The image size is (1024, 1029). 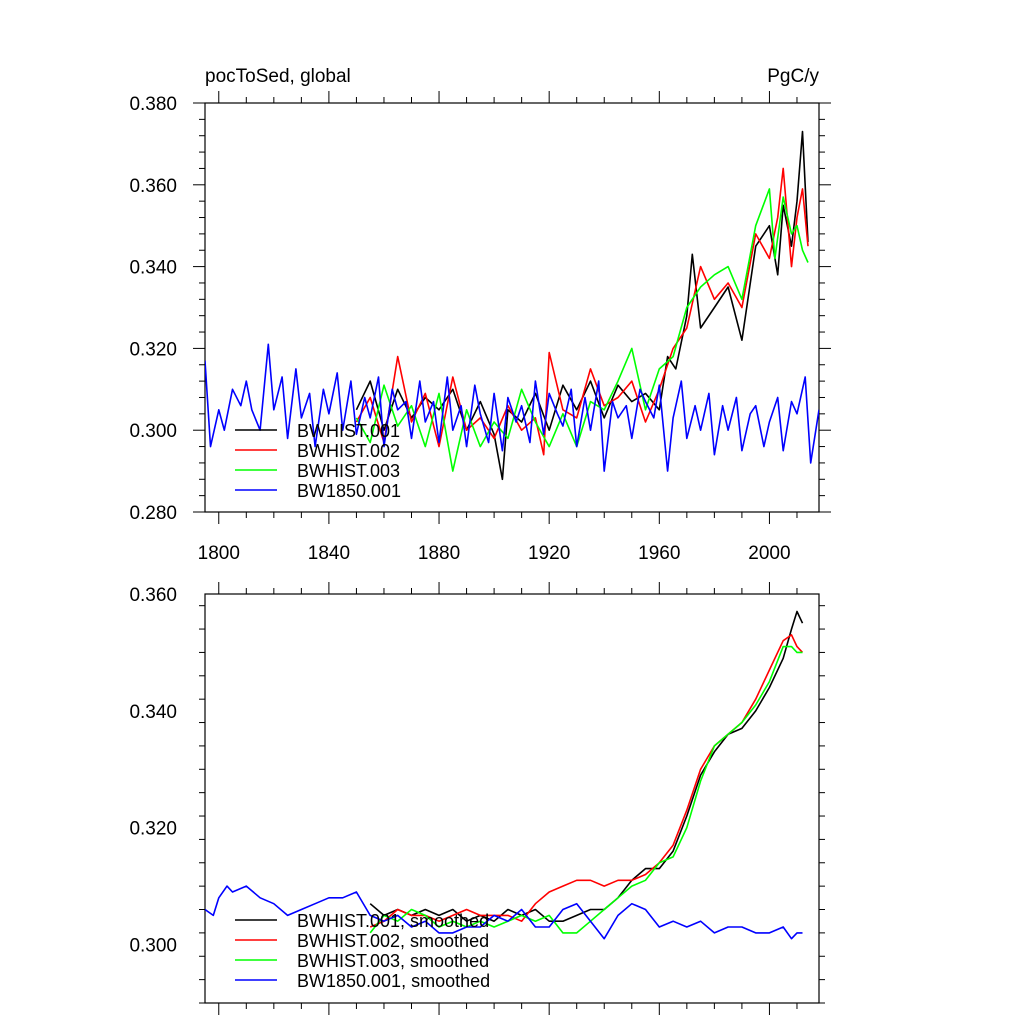 I want to click on x-tick-label: 1920, so click(x=549, y=553).